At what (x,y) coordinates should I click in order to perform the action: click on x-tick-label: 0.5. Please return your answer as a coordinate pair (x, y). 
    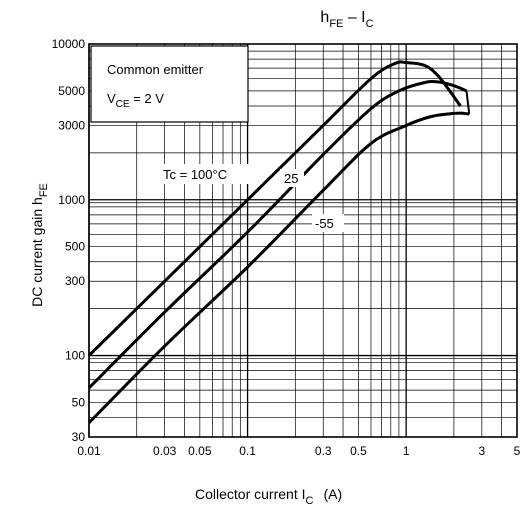
    Looking at the image, I should click on (358, 451).